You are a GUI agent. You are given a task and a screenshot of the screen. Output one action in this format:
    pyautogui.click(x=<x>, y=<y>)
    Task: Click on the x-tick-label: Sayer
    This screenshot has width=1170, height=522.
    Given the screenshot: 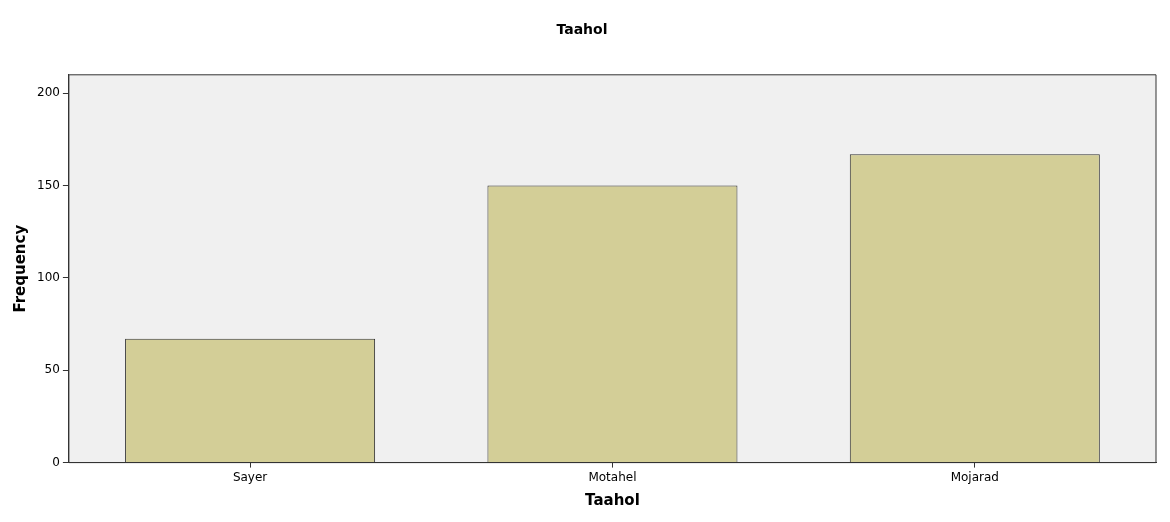 What is the action you would take?
    pyautogui.click(x=250, y=476)
    